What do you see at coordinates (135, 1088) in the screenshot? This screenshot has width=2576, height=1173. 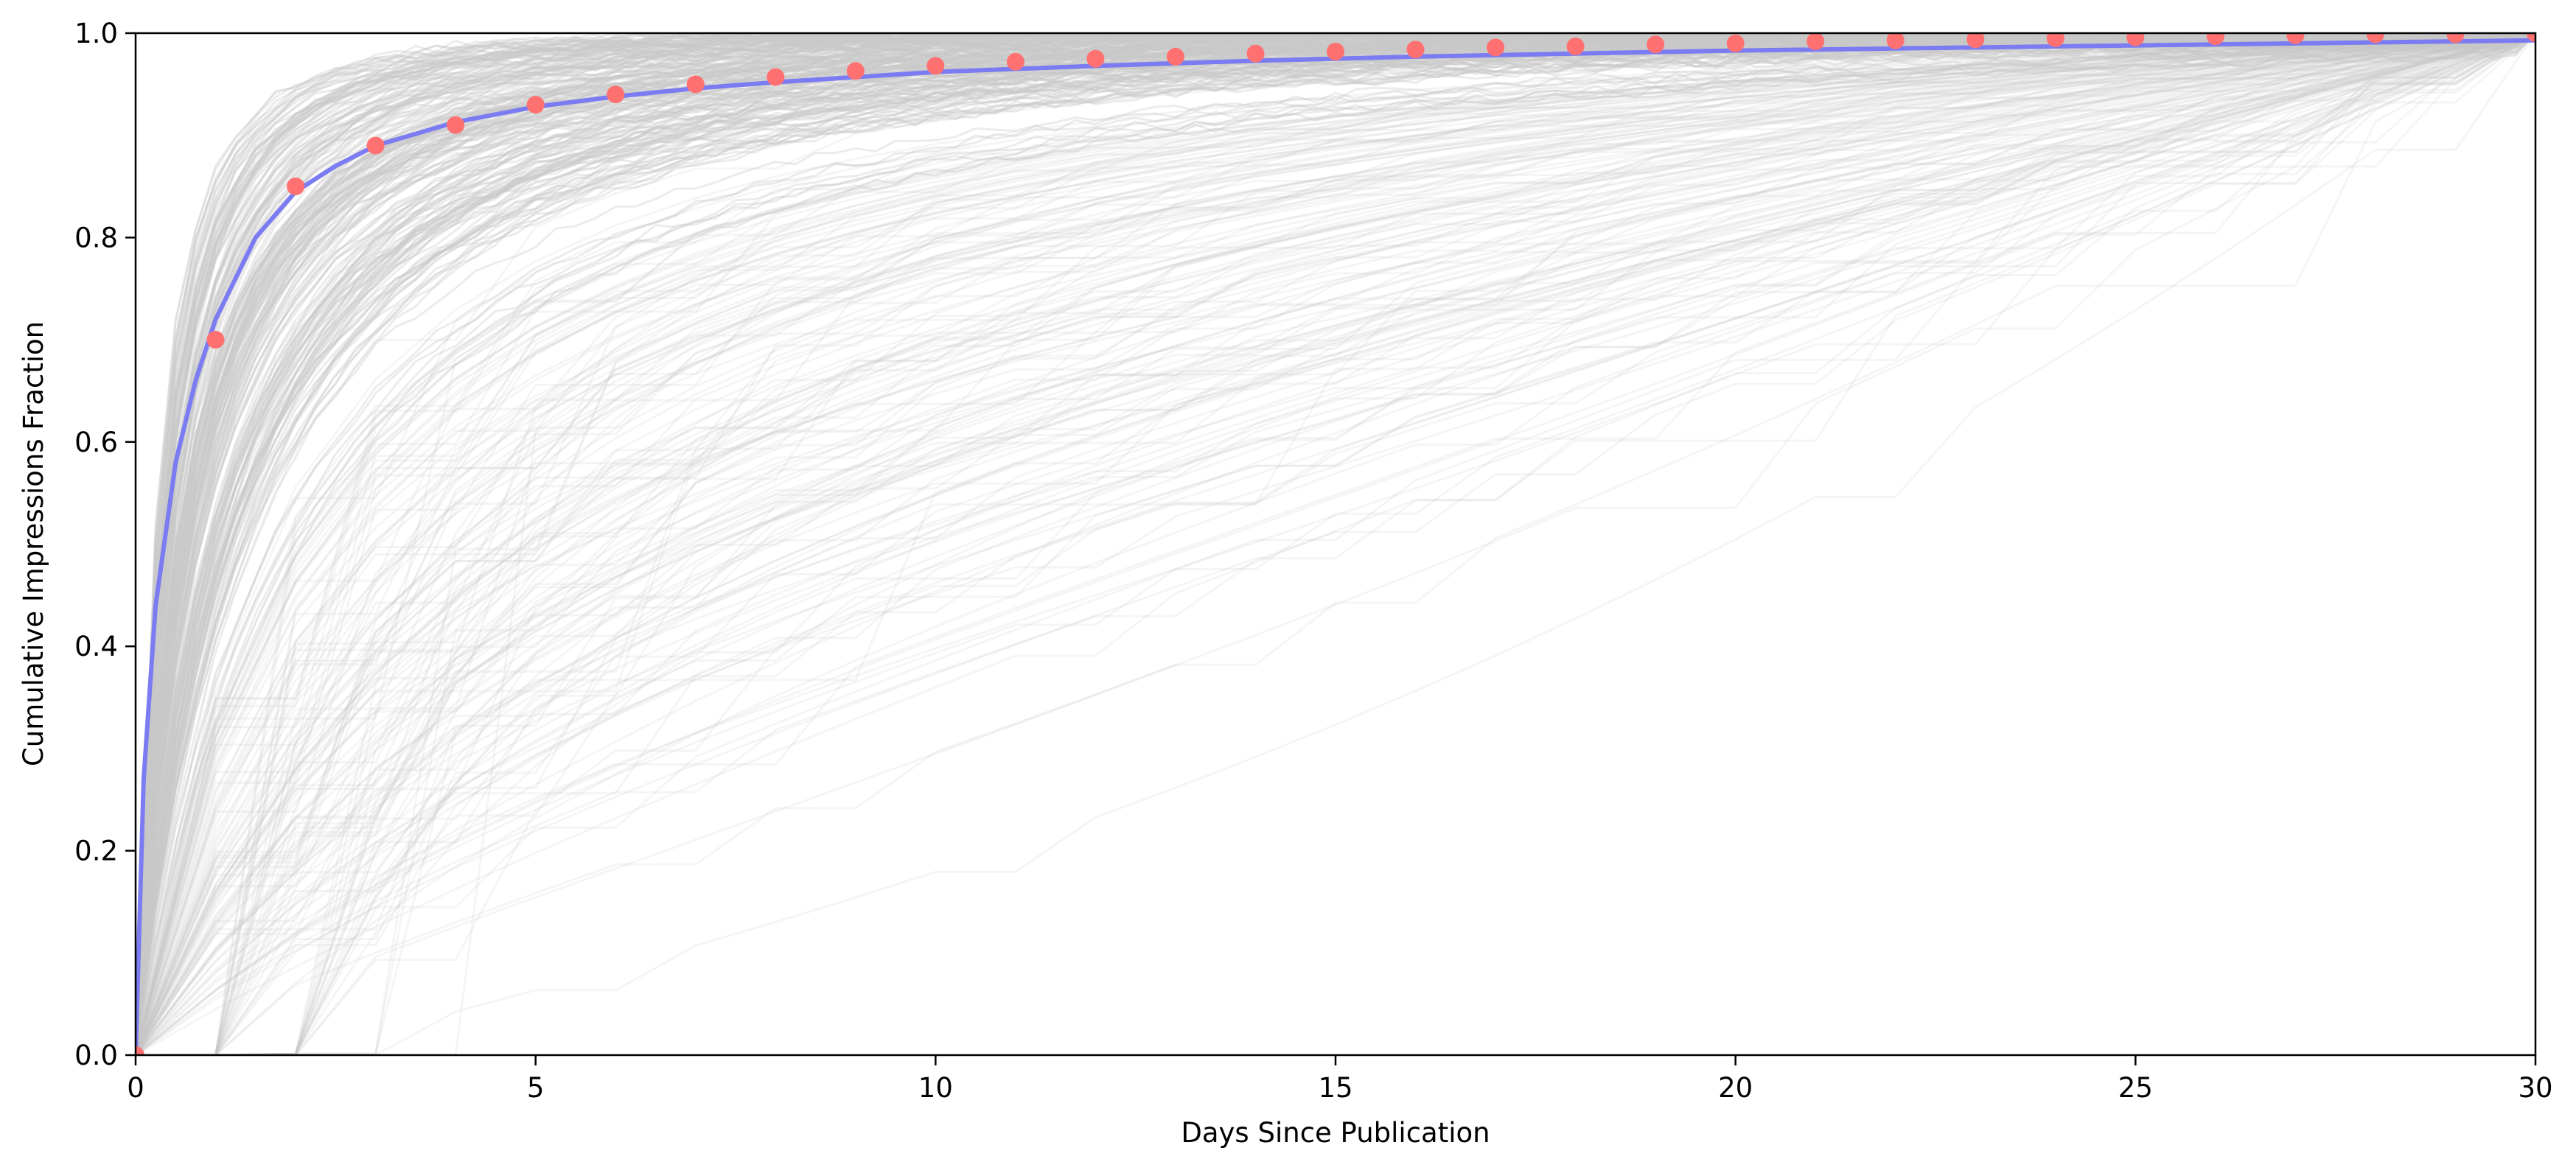 I see `x-tick-label: 0` at bounding box center [135, 1088].